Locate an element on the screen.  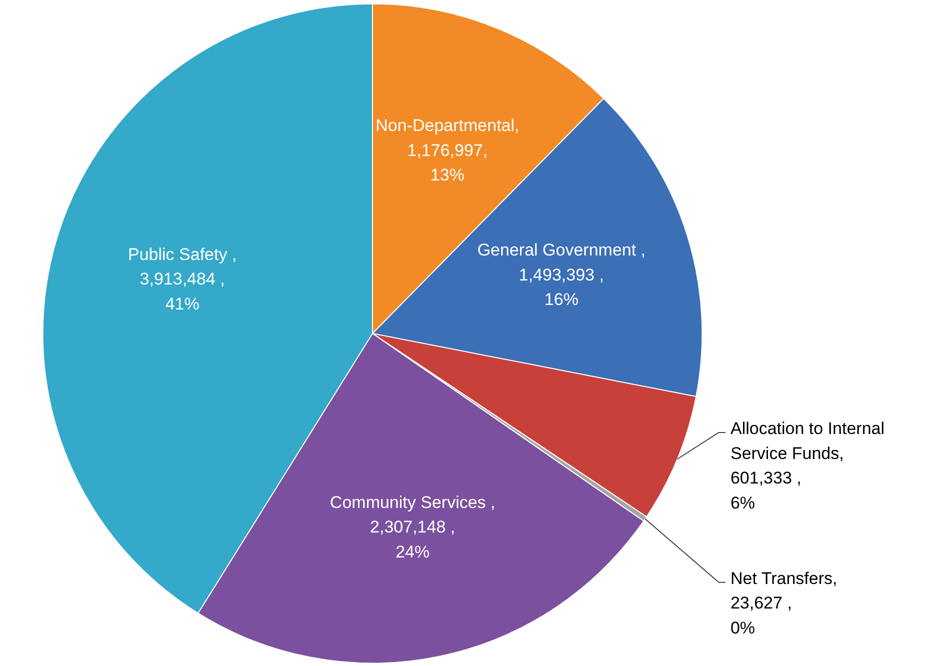
slice-label: Allocation to Internal Service Funds, 601,333 , 6% is located at coordinates (807, 465).